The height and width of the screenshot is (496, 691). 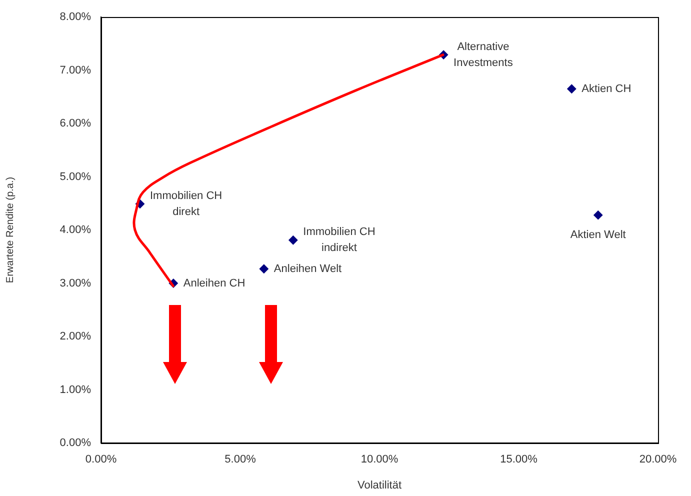 What do you see at coordinates (308, 268) in the screenshot?
I see `annotation: Anleihen Welt` at bounding box center [308, 268].